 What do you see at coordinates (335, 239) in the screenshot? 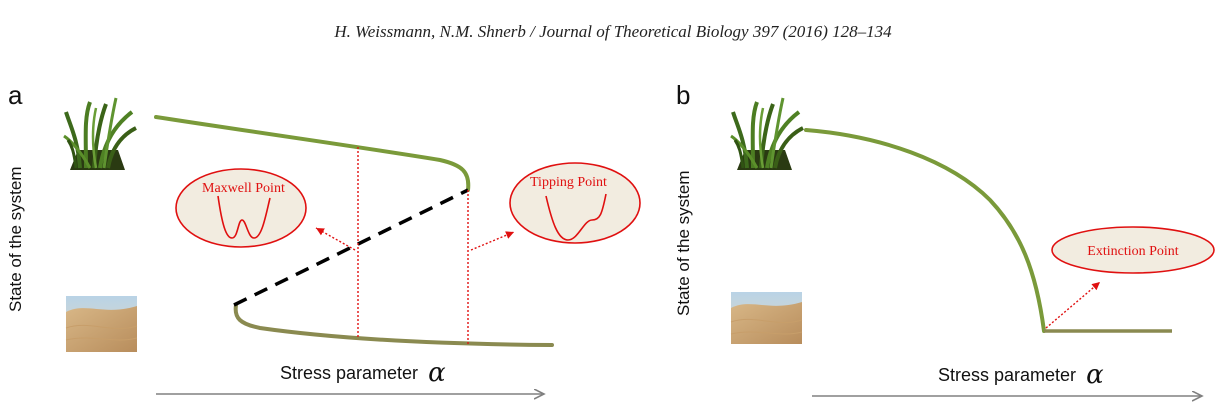
I see `panel-a-maxwell-arrow` at bounding box center [335, 239].